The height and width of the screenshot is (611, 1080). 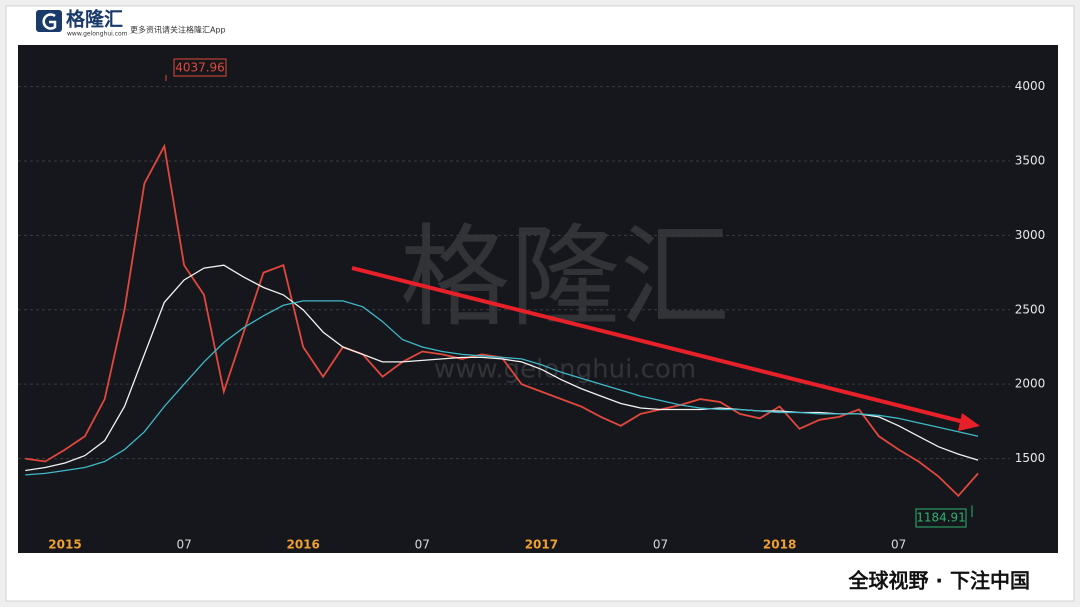 What do you see at coordinates (969, 422) in the screenshot?
I see `trend-arrowhead` at bounding box center [969, 422].